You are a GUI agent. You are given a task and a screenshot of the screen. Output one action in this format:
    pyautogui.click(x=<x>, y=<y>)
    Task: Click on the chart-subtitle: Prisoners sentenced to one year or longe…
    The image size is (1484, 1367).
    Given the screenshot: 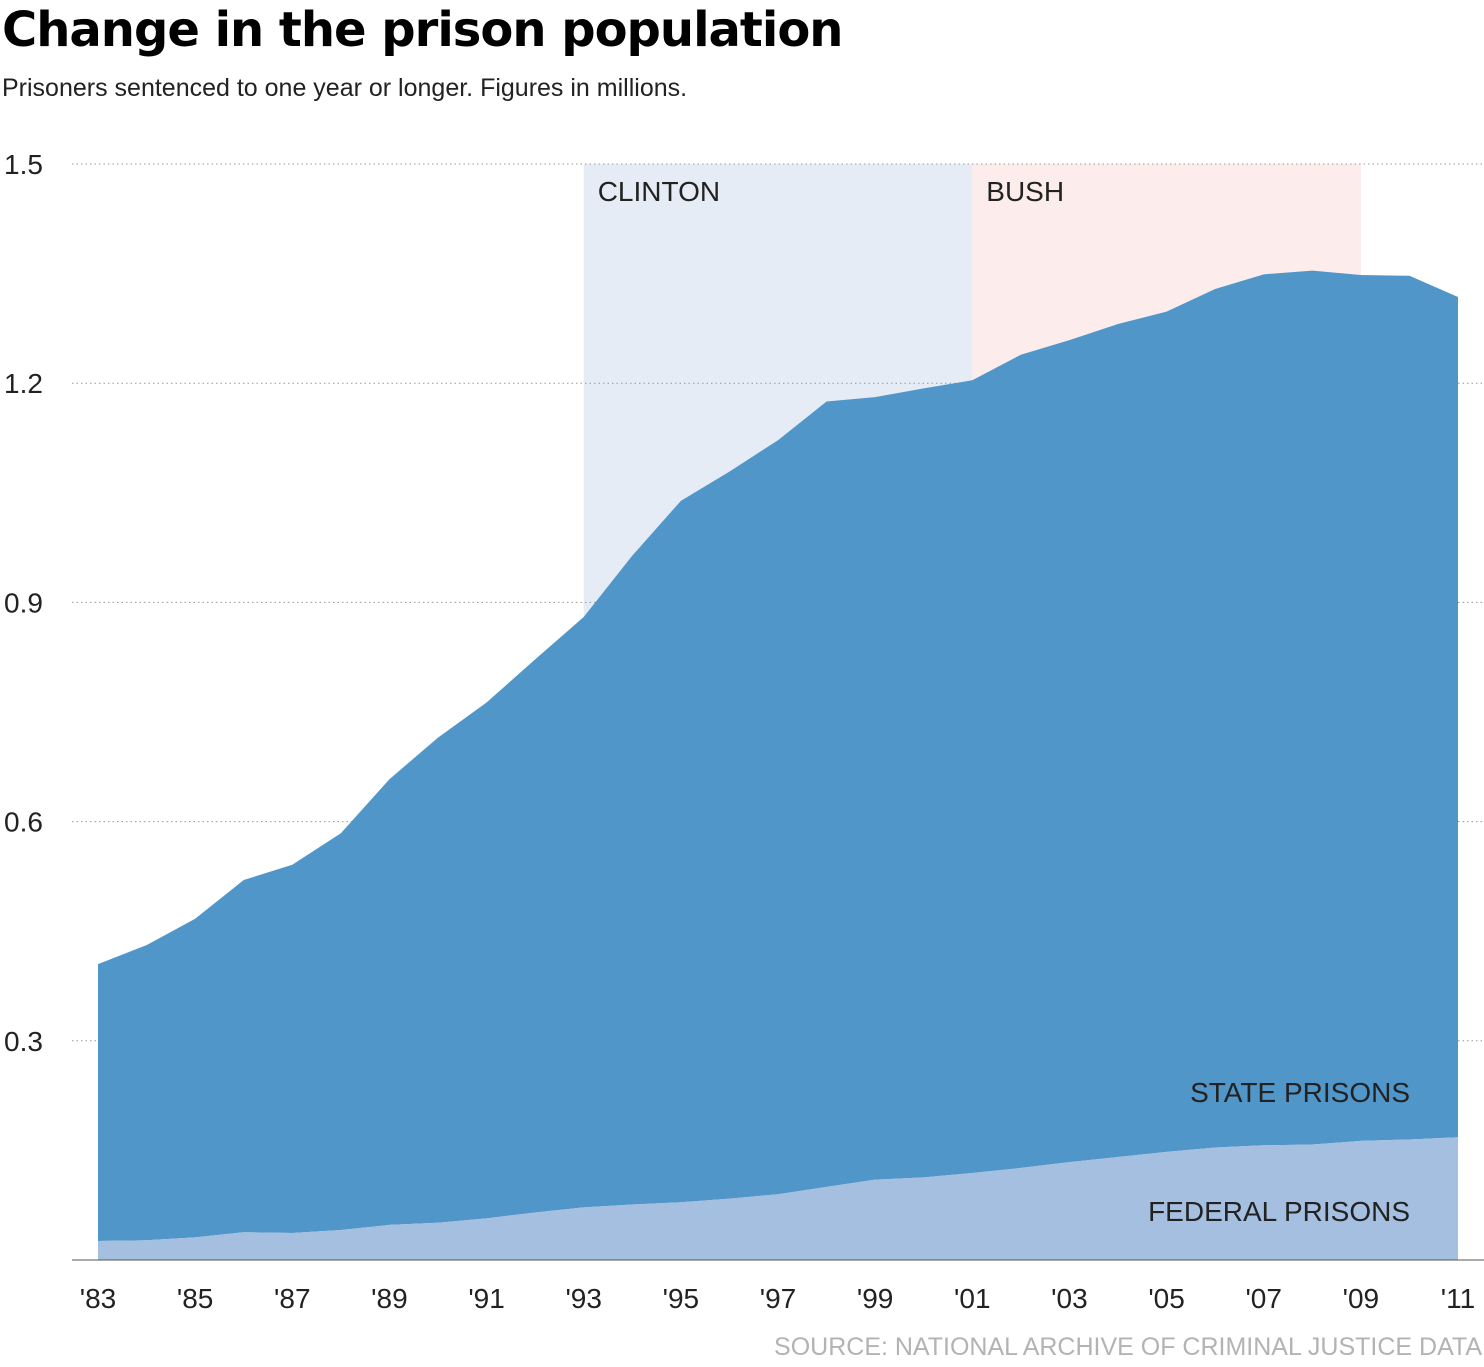 What is the action you would take?
    pyautogui.click(x=345, y=88)
    